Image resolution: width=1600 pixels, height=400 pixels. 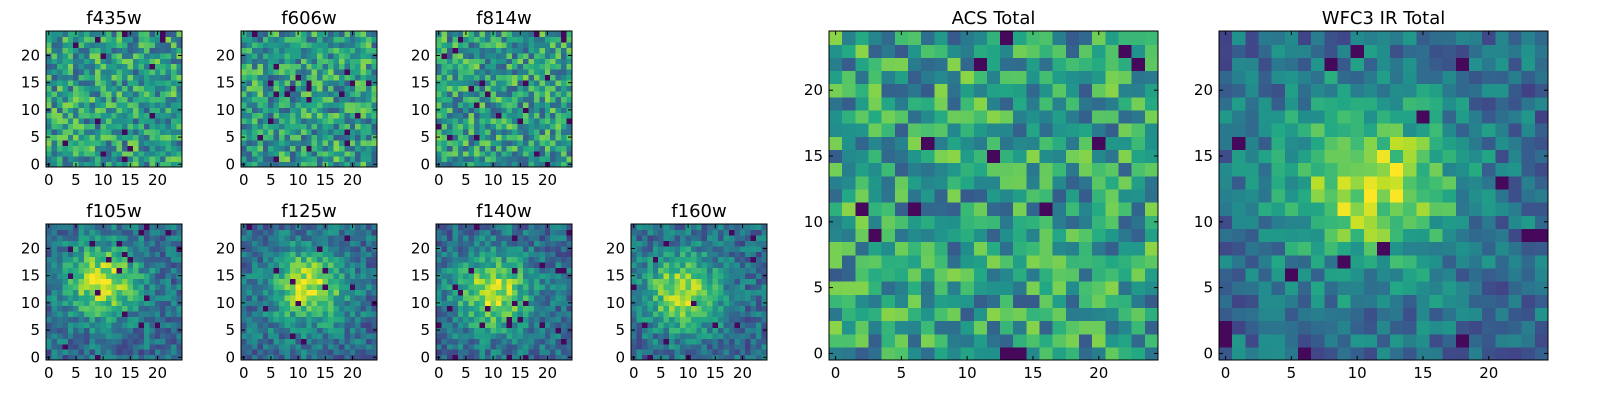 I want to click on panel-title: f125w, so click(x=308, y=211).